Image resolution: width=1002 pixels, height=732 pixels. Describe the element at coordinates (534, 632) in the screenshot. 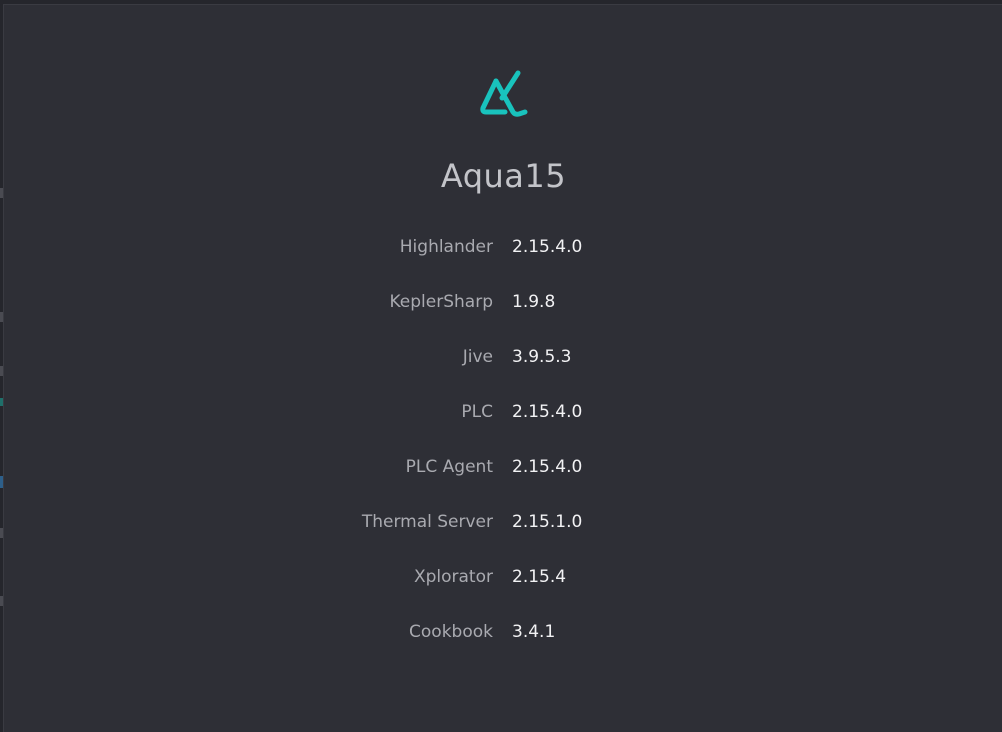

I see `component-version: 3.4.1` at that location.